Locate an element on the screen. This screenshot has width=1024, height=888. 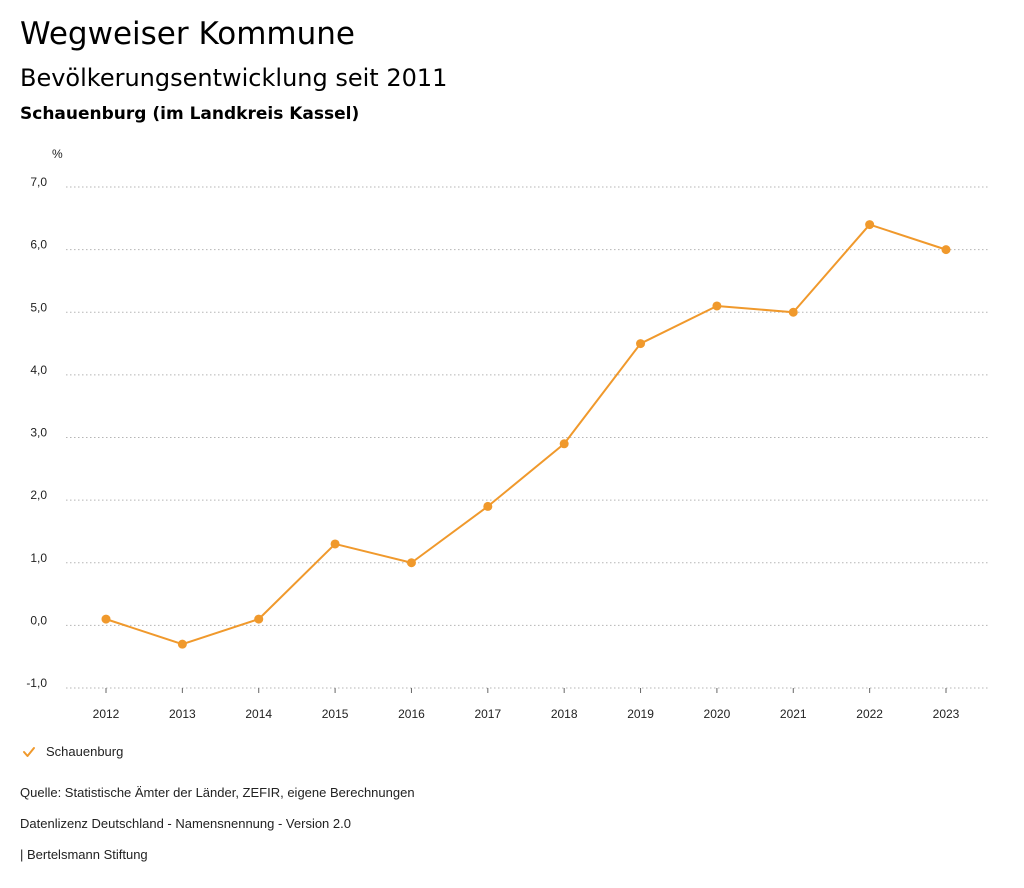
x-tick-label: 2022 is located at coordinates (869, 714).